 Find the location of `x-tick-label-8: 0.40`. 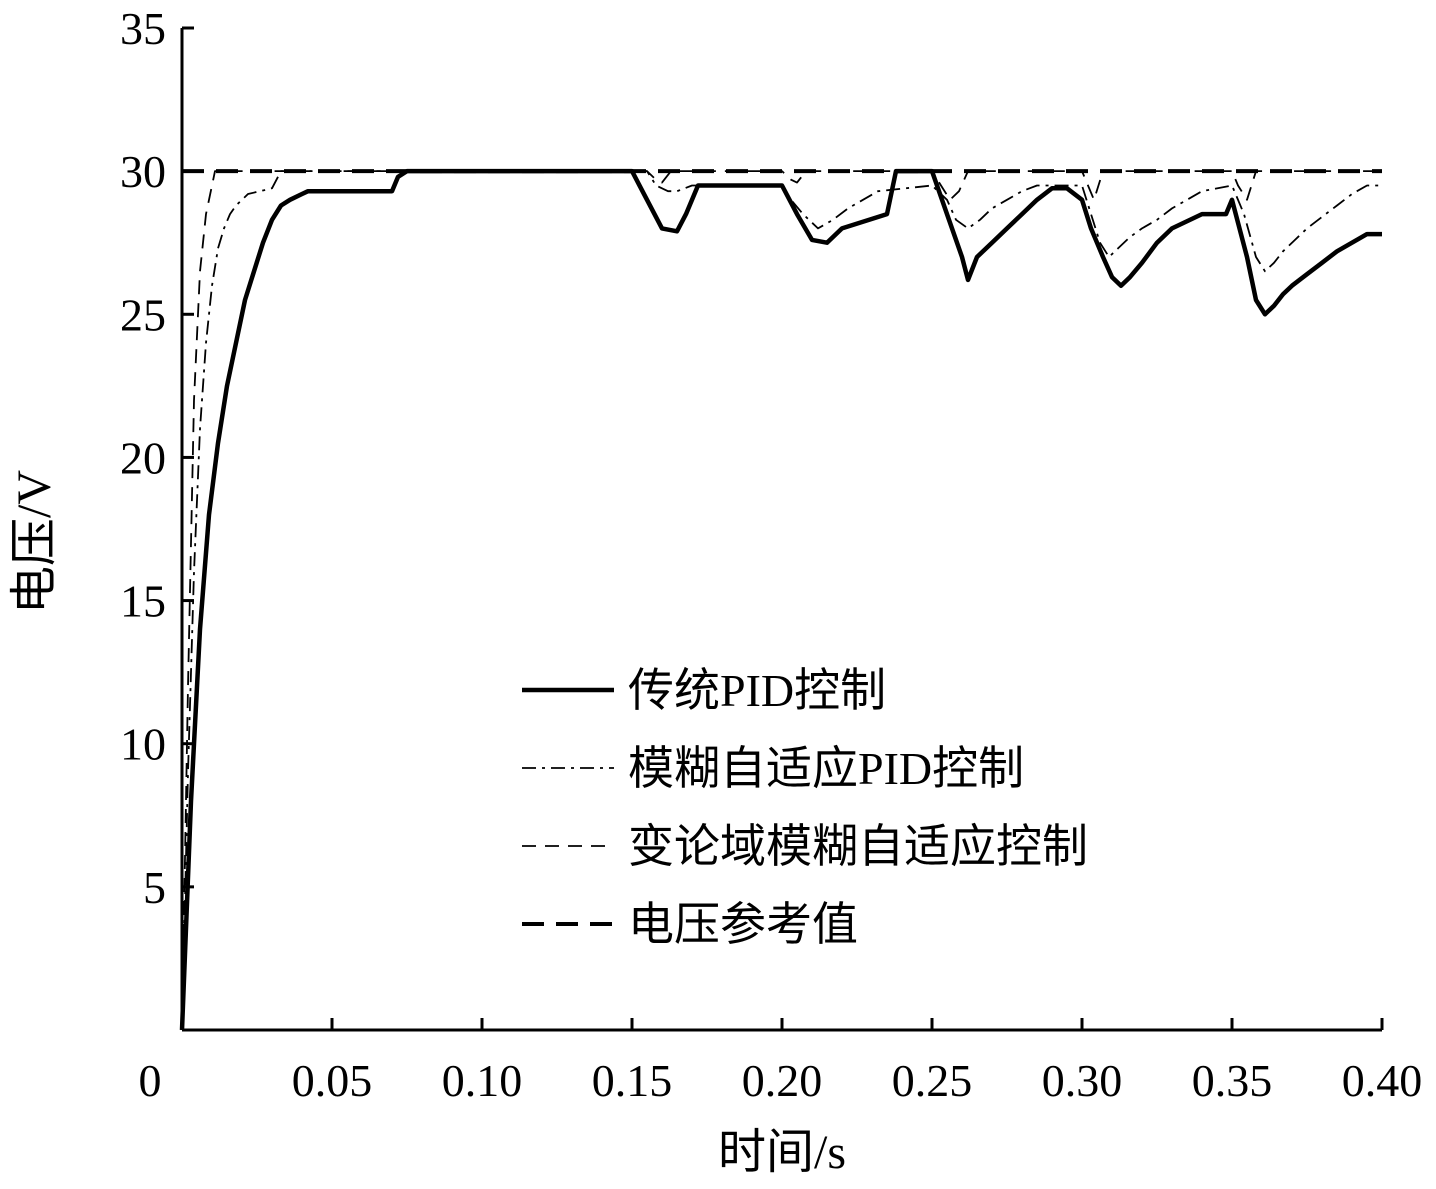

x-tick-label-8: 0.40 is located at coordinates (1382, 1080).